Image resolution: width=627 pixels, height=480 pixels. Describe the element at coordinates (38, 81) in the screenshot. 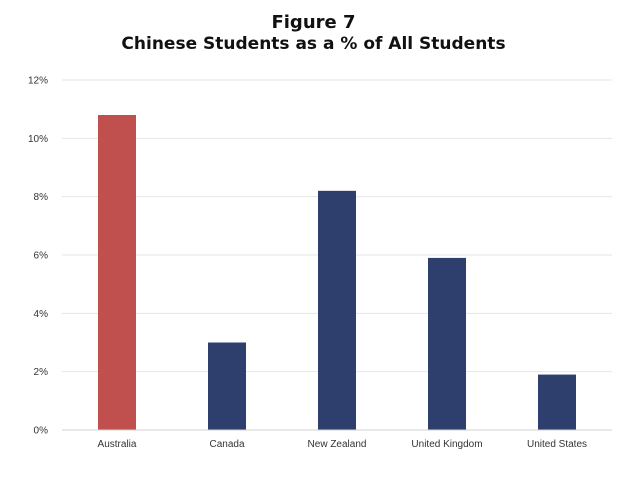

I see `y-tick-label-6: 12%` at that location.